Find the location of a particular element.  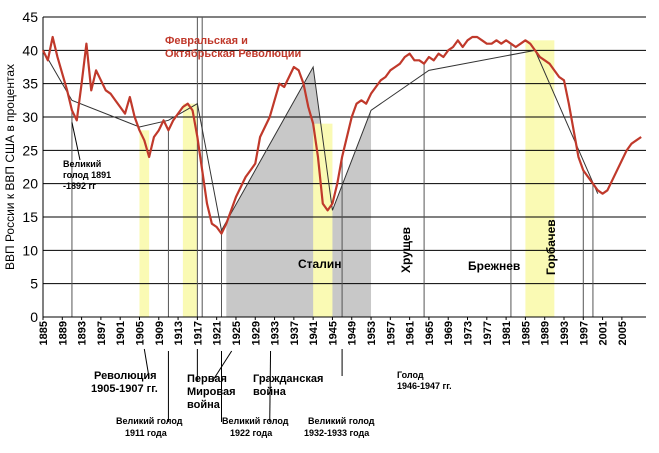

y-axis-label: ВВП России к ВВП США в процентах is located at coordinates (10, 167).